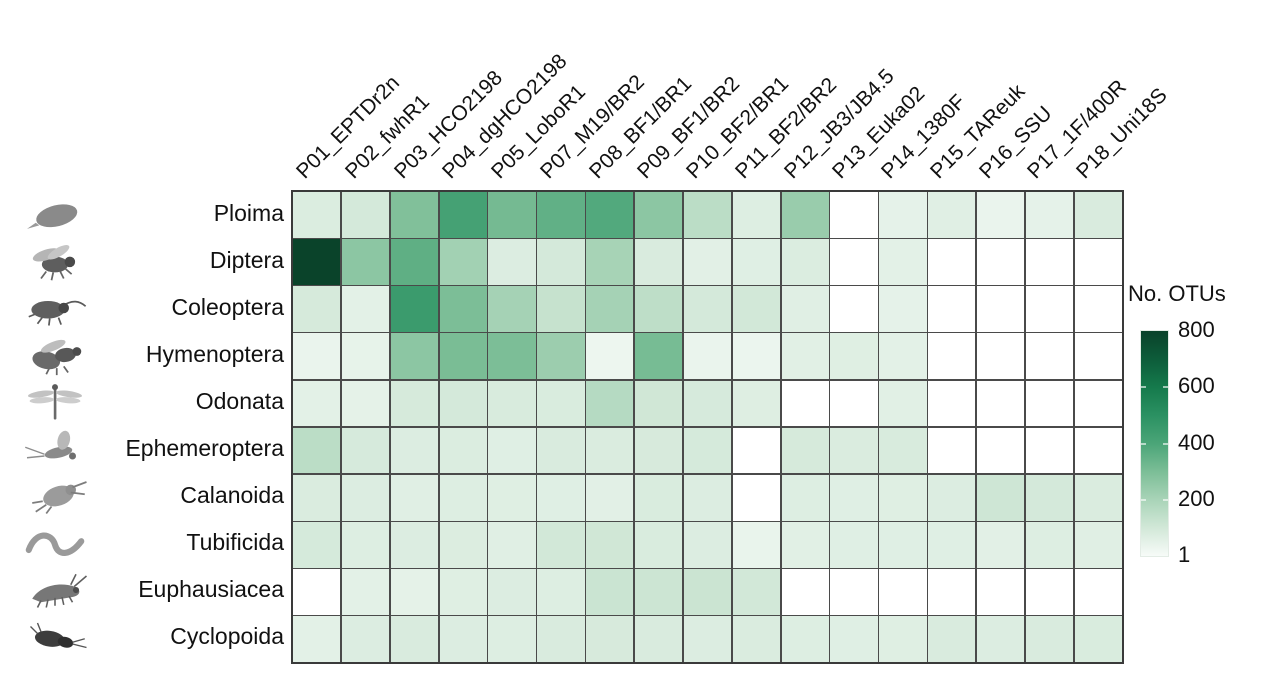 The image size is (1269, 677). What do you see at coordinates (55, 542) in the screenshot?
I see `worm-icon` at bounding box center [55, 542].